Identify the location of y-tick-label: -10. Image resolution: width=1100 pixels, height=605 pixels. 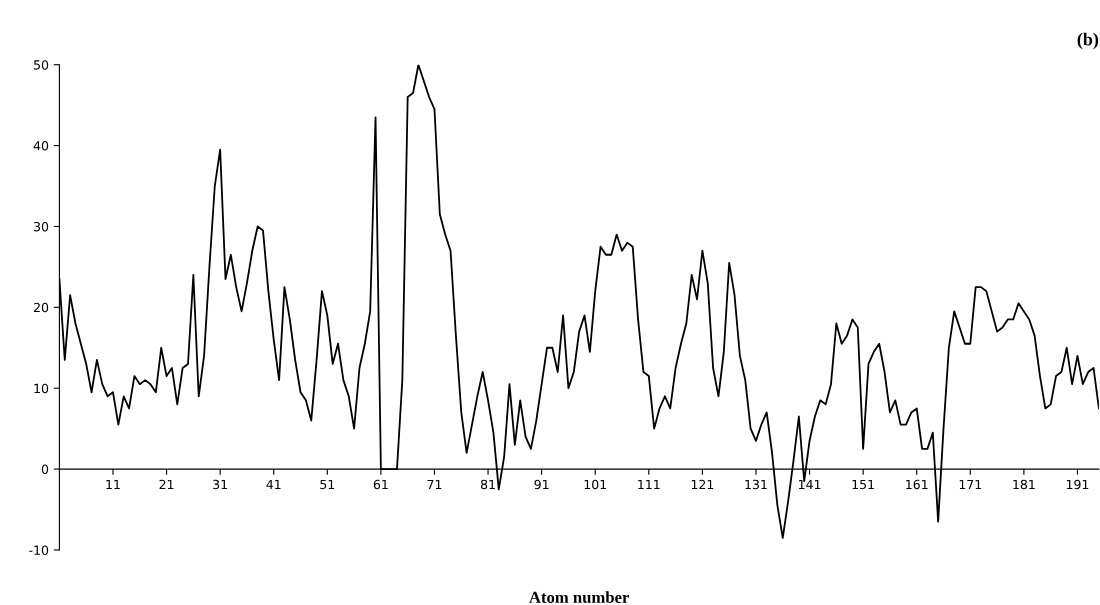
(39, 550).